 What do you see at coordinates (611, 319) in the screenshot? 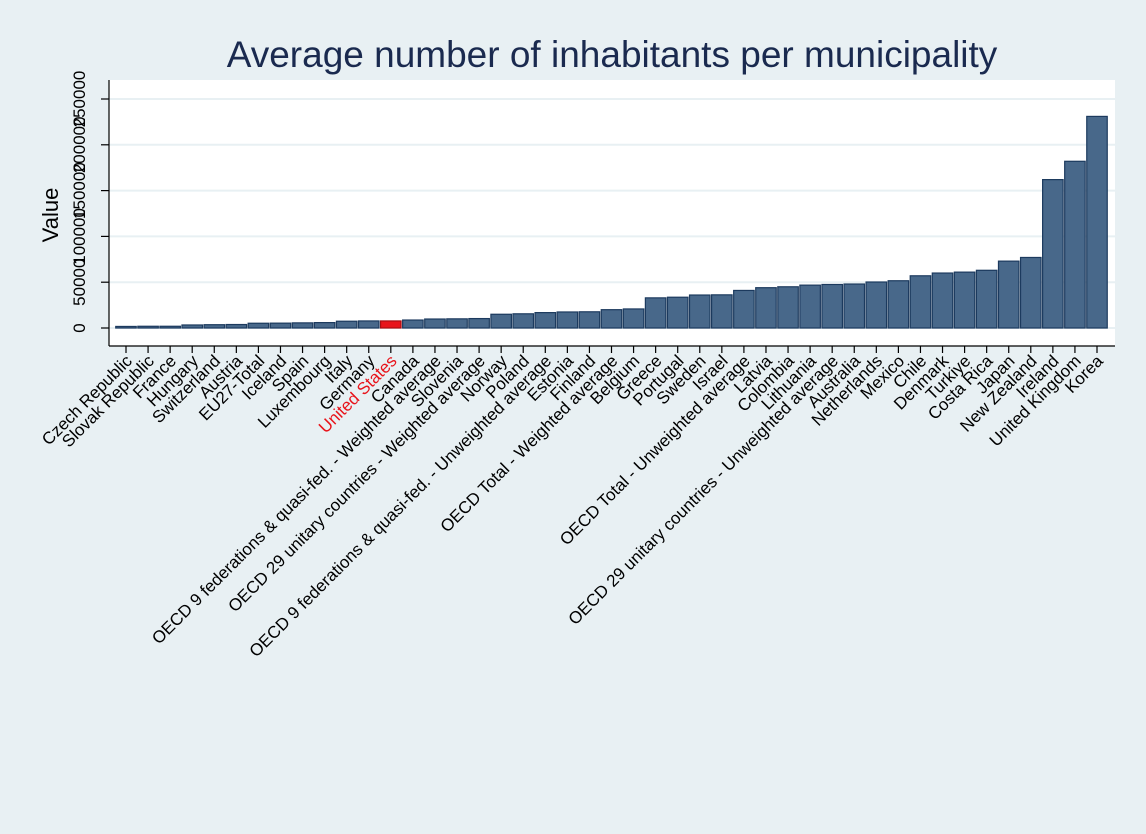
I see `bar-oecd-total-weighted-average` at bounding box center [611, 319].